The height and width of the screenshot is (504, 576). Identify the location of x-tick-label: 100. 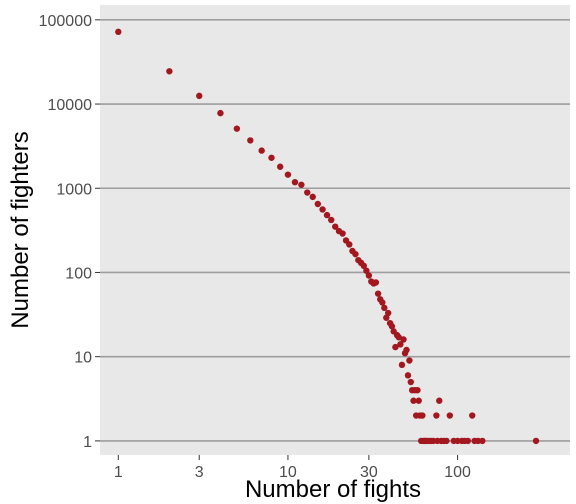
(457, 472).